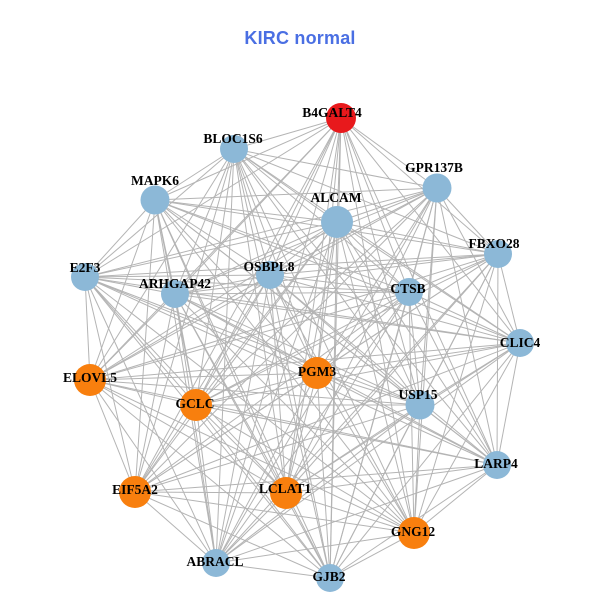  What do you see at coordinates (497, 465) in the screenshot?
I see `node-larp4` at bounding box center [497, 465].